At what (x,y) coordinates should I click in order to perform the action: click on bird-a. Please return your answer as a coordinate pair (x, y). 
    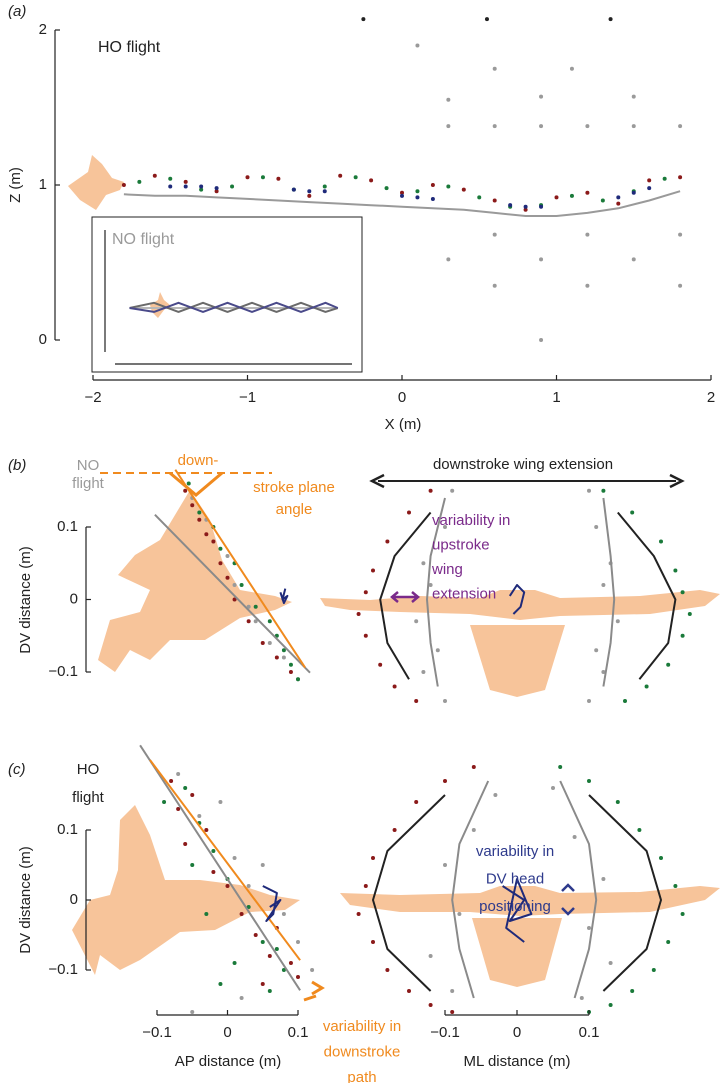
    Looking at the image, I should click on (96, 182).